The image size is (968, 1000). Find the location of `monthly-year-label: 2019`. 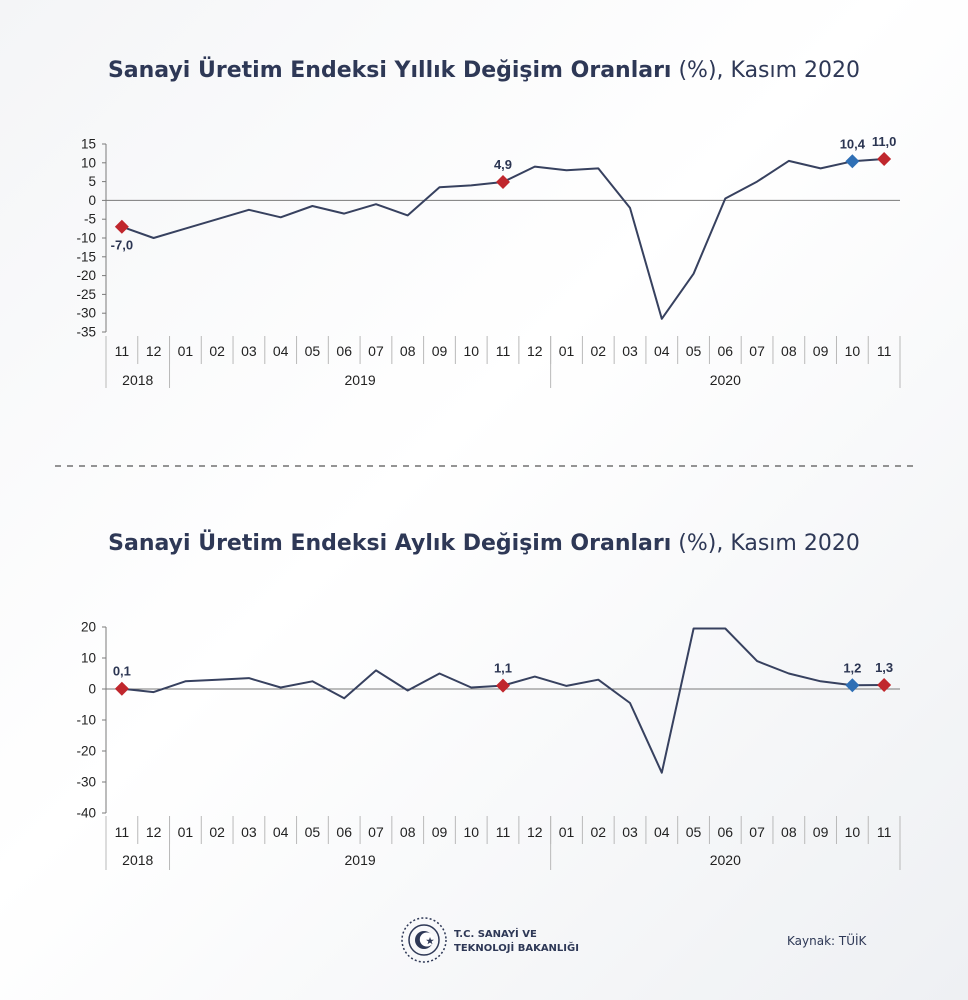

monthly-year-label: 2019 is located at coordinates (360, 860).